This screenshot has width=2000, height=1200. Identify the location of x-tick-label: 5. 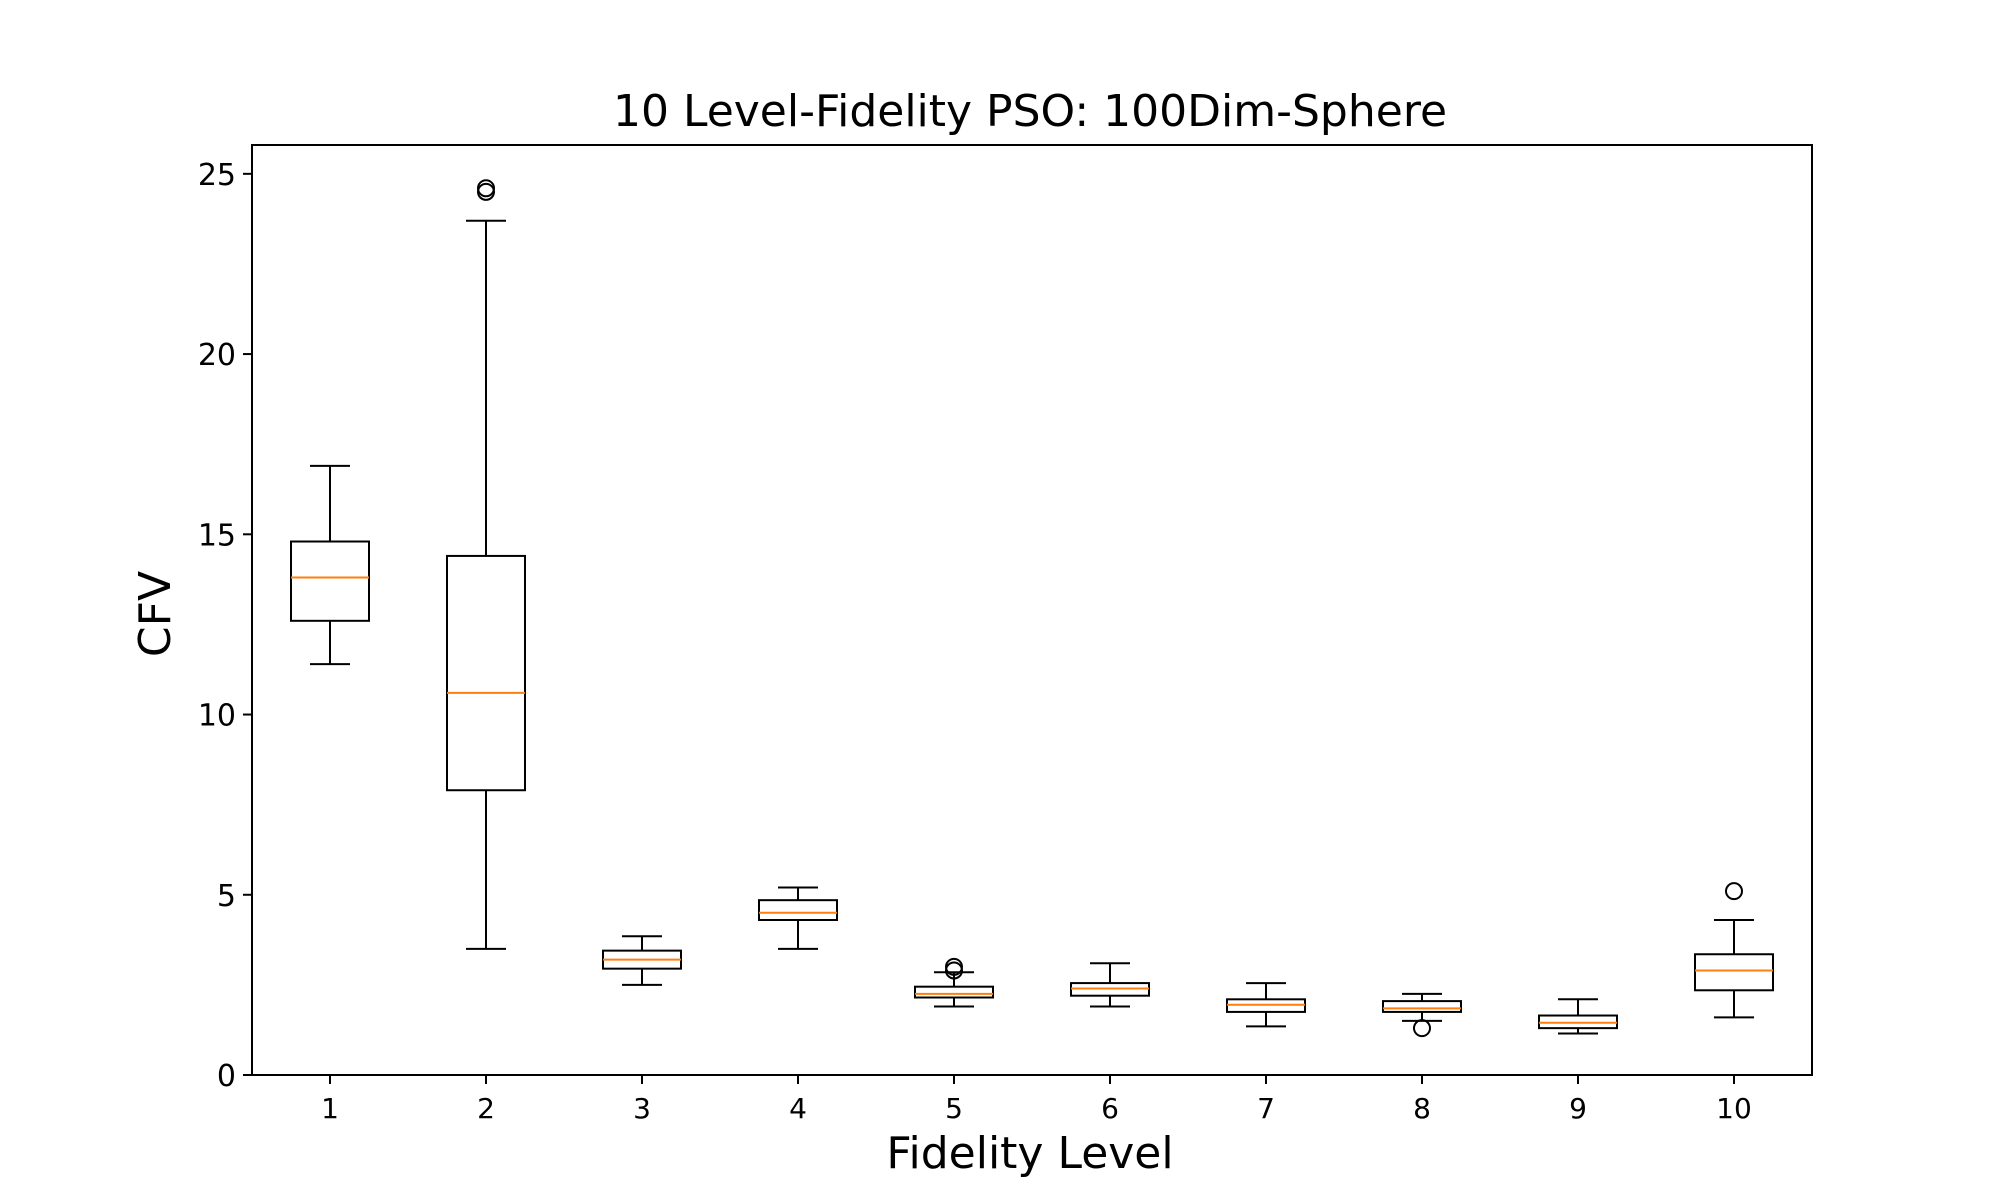
(954, 1108).